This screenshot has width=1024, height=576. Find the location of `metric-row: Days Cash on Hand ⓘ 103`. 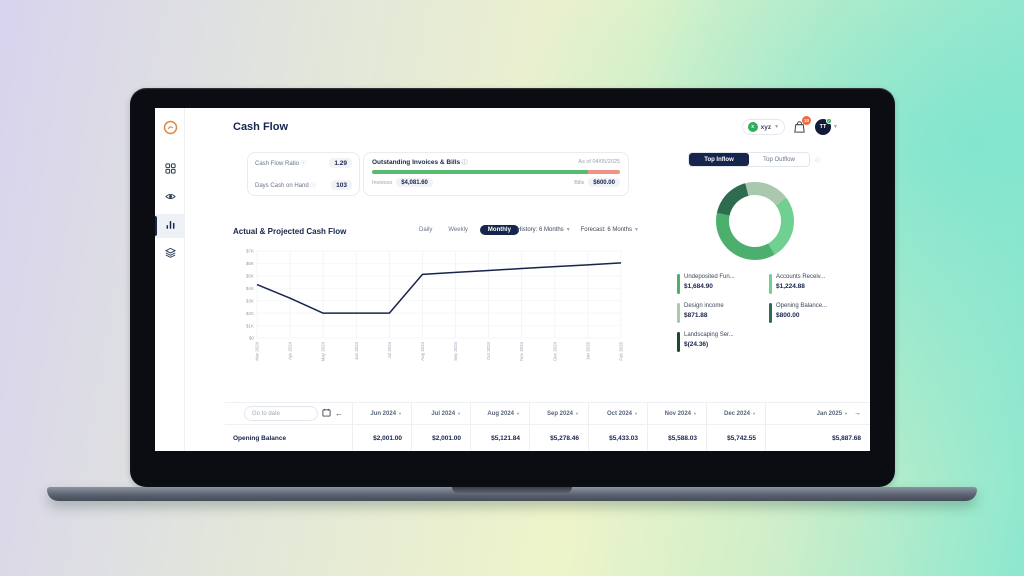

metric-row: Days Cash on Hand ⓘ 103 is located at coordinates (303, 185).